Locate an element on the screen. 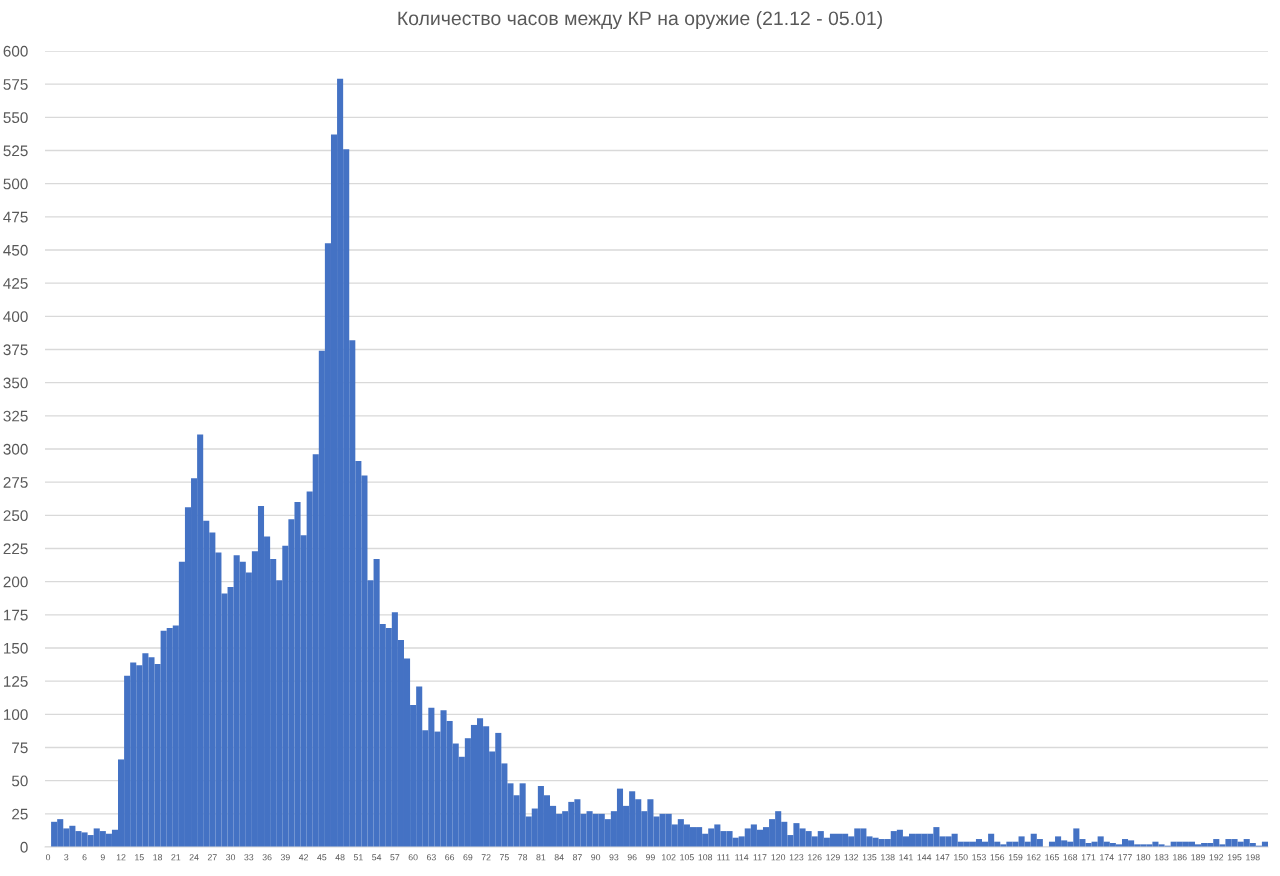  y-tick-label: 225 is located at coordinates (15, 549).